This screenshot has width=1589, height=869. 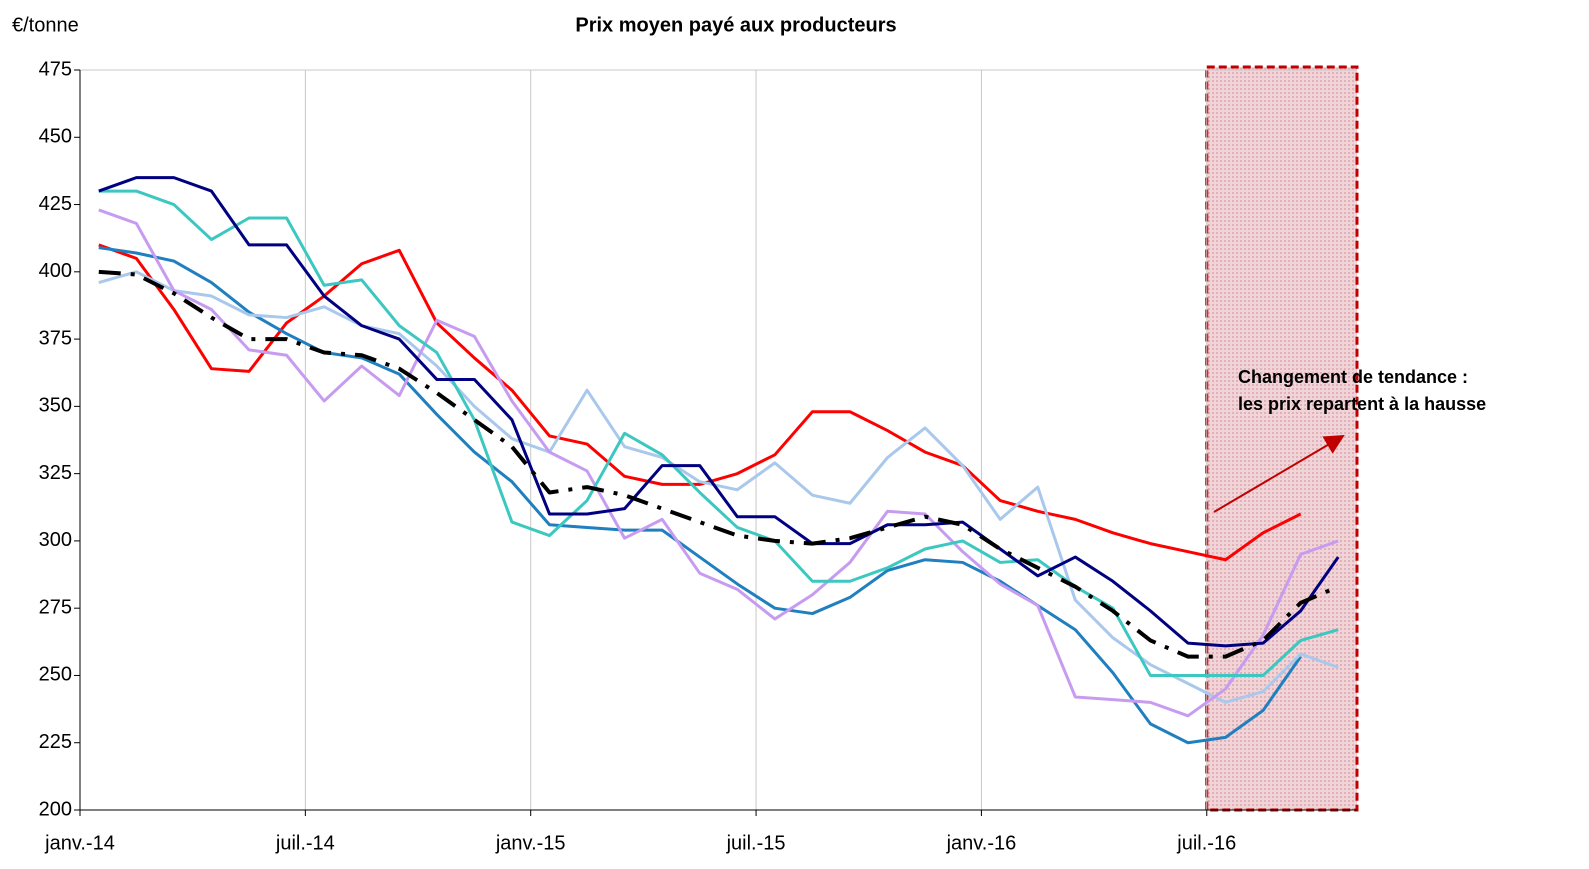 What do you see at coordinates (55, 473) in the screenshot?
I see `y-tick-label: 325` at bounding box center [55, 473].